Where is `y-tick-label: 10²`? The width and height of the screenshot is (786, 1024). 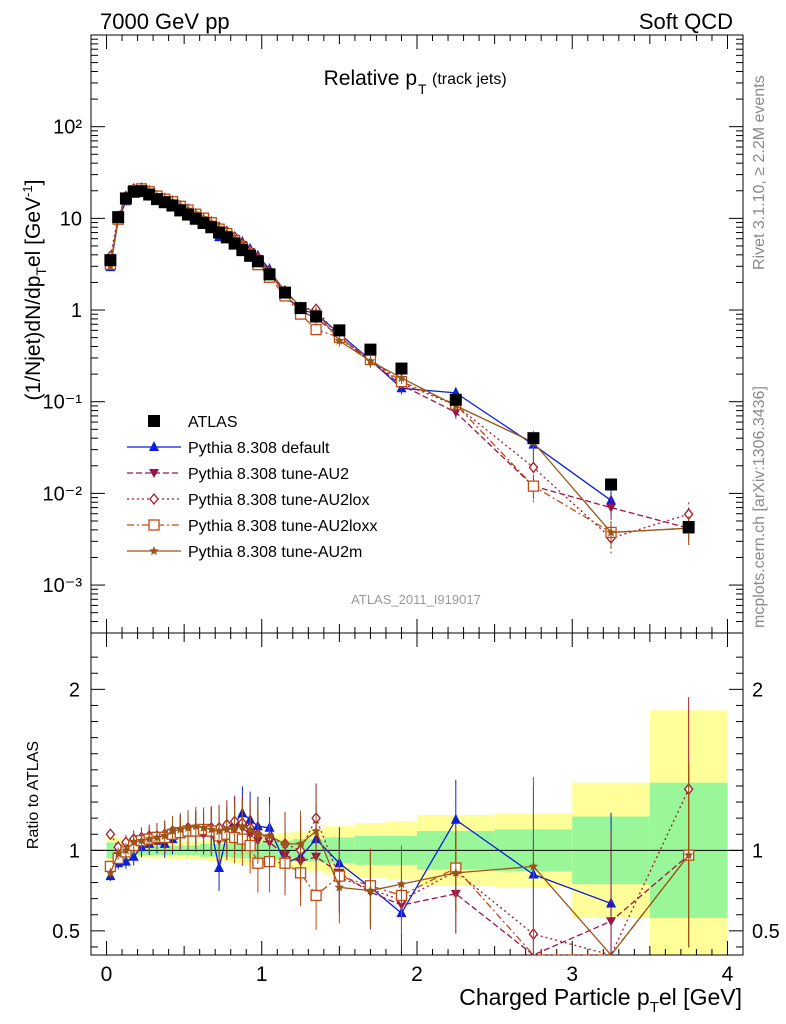 y-tick-label: 10² is located at coordinates (67, 128).